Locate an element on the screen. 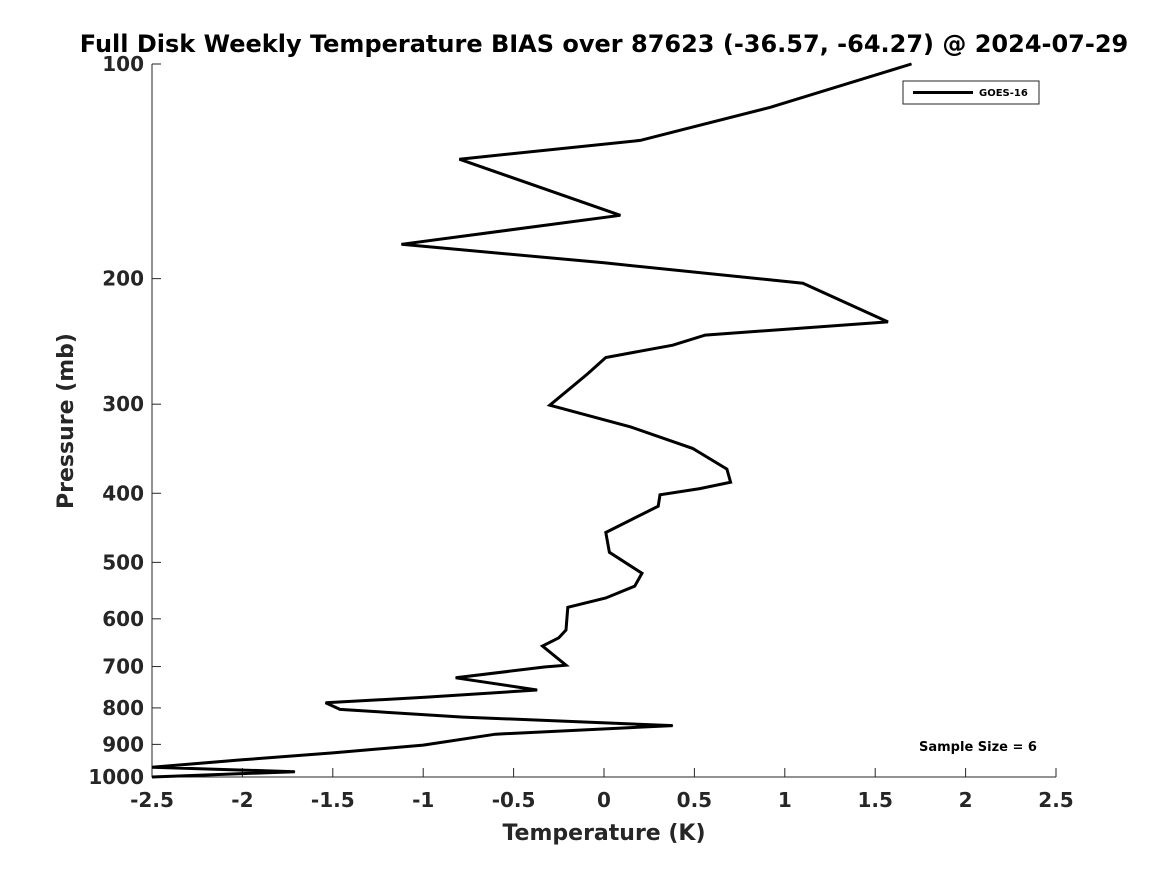 The width and height of the screenshot is (1167, 875). x-tick-label: 1 is located at coordinates (785, 800).